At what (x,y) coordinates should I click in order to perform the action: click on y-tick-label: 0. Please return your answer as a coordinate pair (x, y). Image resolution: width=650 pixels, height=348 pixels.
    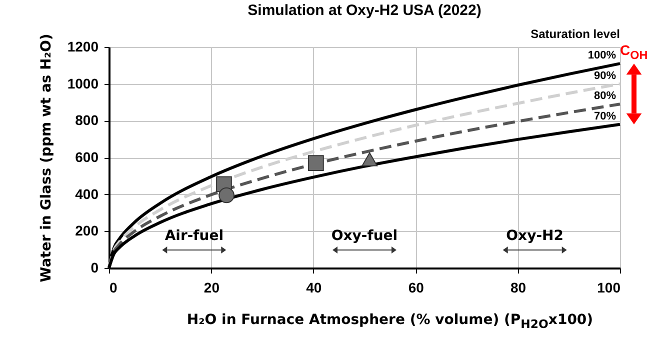
    Looking at the image, I should click on (94, 268).